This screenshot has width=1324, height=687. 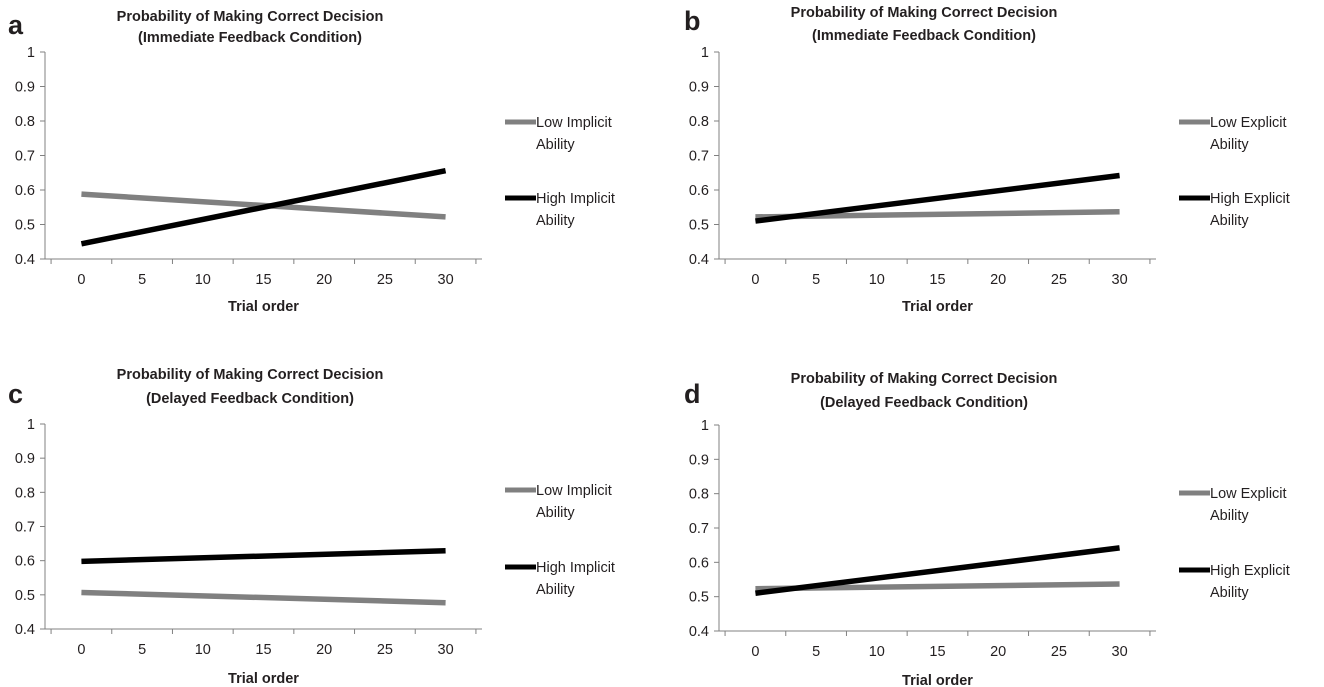 What do you see at coordinates (692, 21) in the screenshot?
I see `panel-letter: b` at bounding box center [692, 21].